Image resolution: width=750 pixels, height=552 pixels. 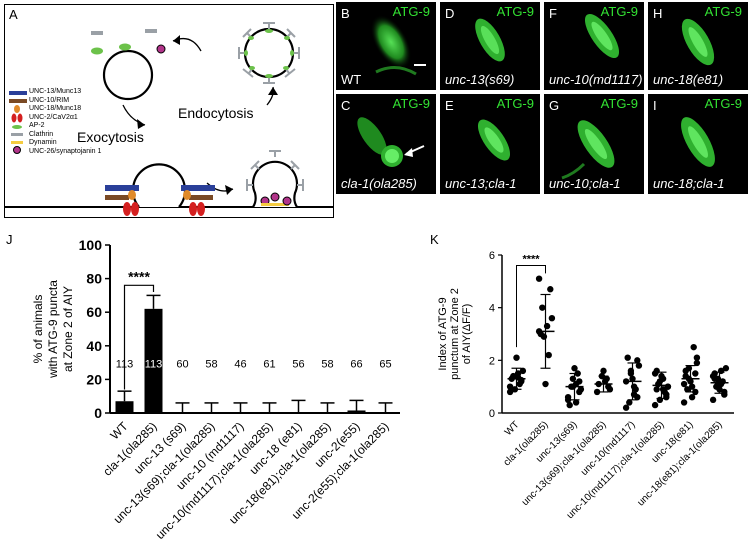 What do you see at coordinates (18, 122) in the screenshot?
I see `legend-glyphs` at bounding box center [18, 122].